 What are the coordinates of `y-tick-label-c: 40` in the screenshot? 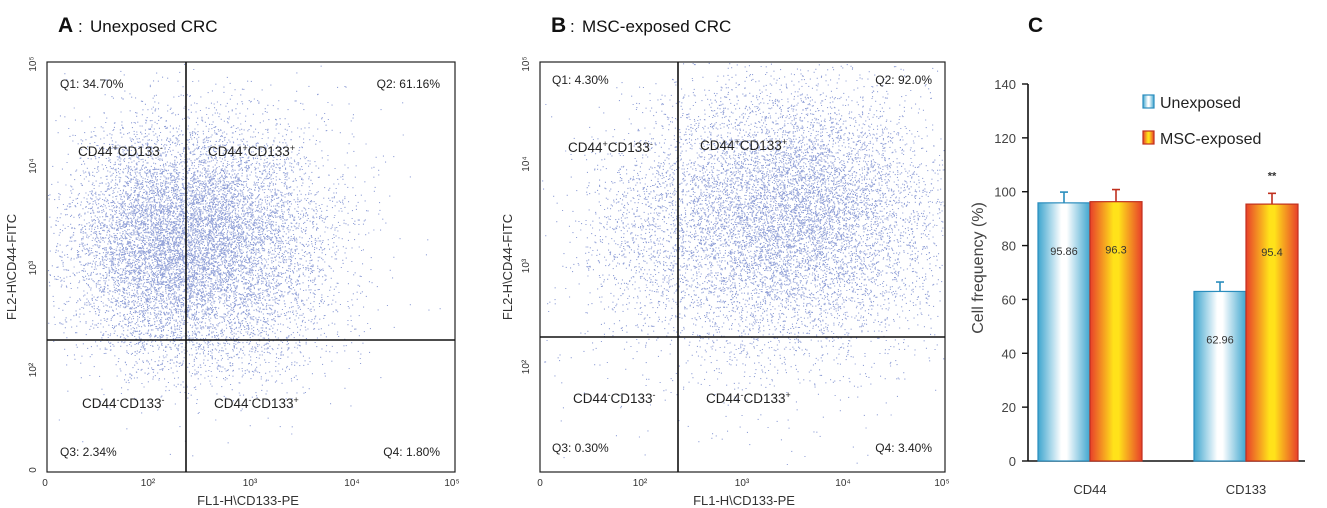 It's located at (1009, 353).